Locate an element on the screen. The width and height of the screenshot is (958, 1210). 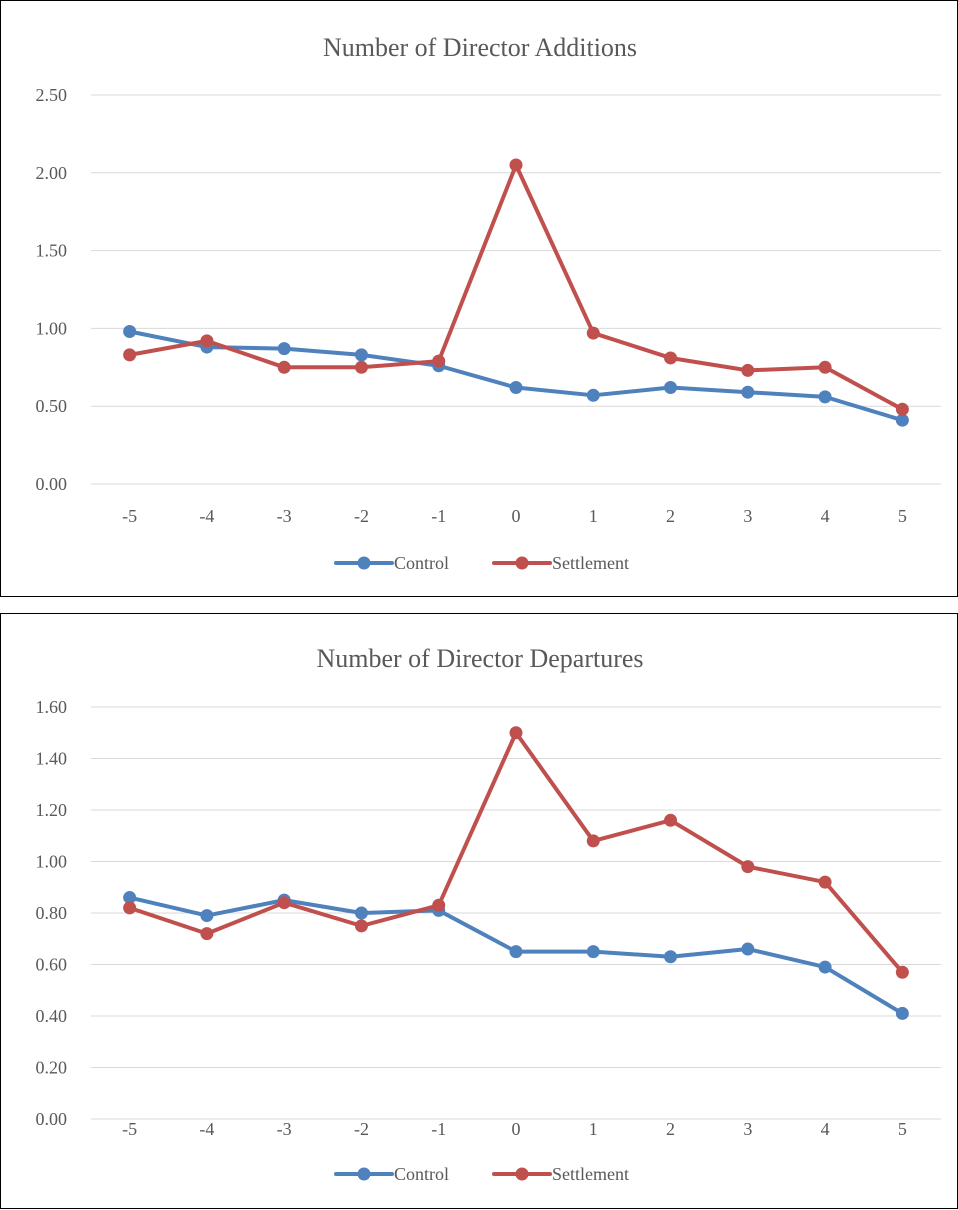
y-tick-label: 0.50 is located at coordinates (52, 406).